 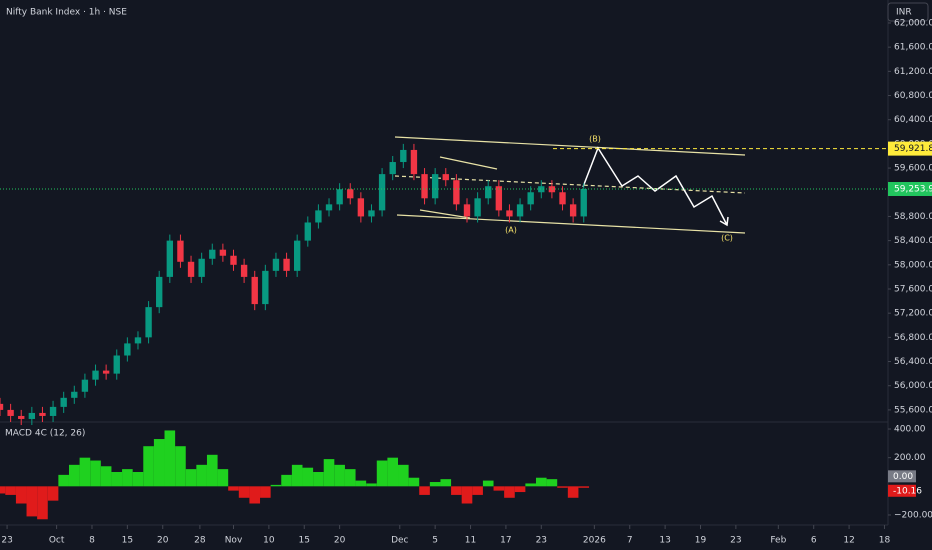 What do you see at coordinates (885, 541) in the screenshot?
I see `x-tick-label: 18` at bounding box center [885, 541].